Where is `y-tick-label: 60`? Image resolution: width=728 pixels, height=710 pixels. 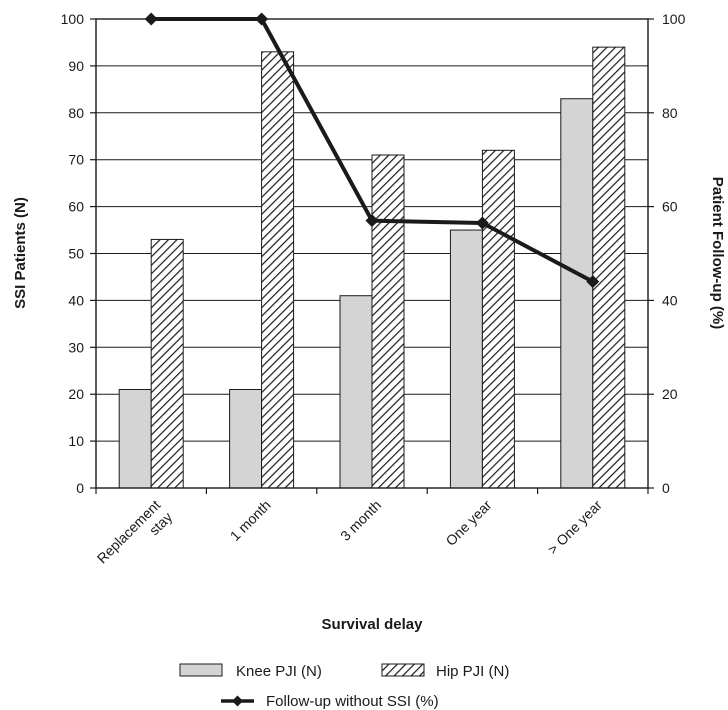 y-tick-label: 60 is located at coordinates (76, 207).